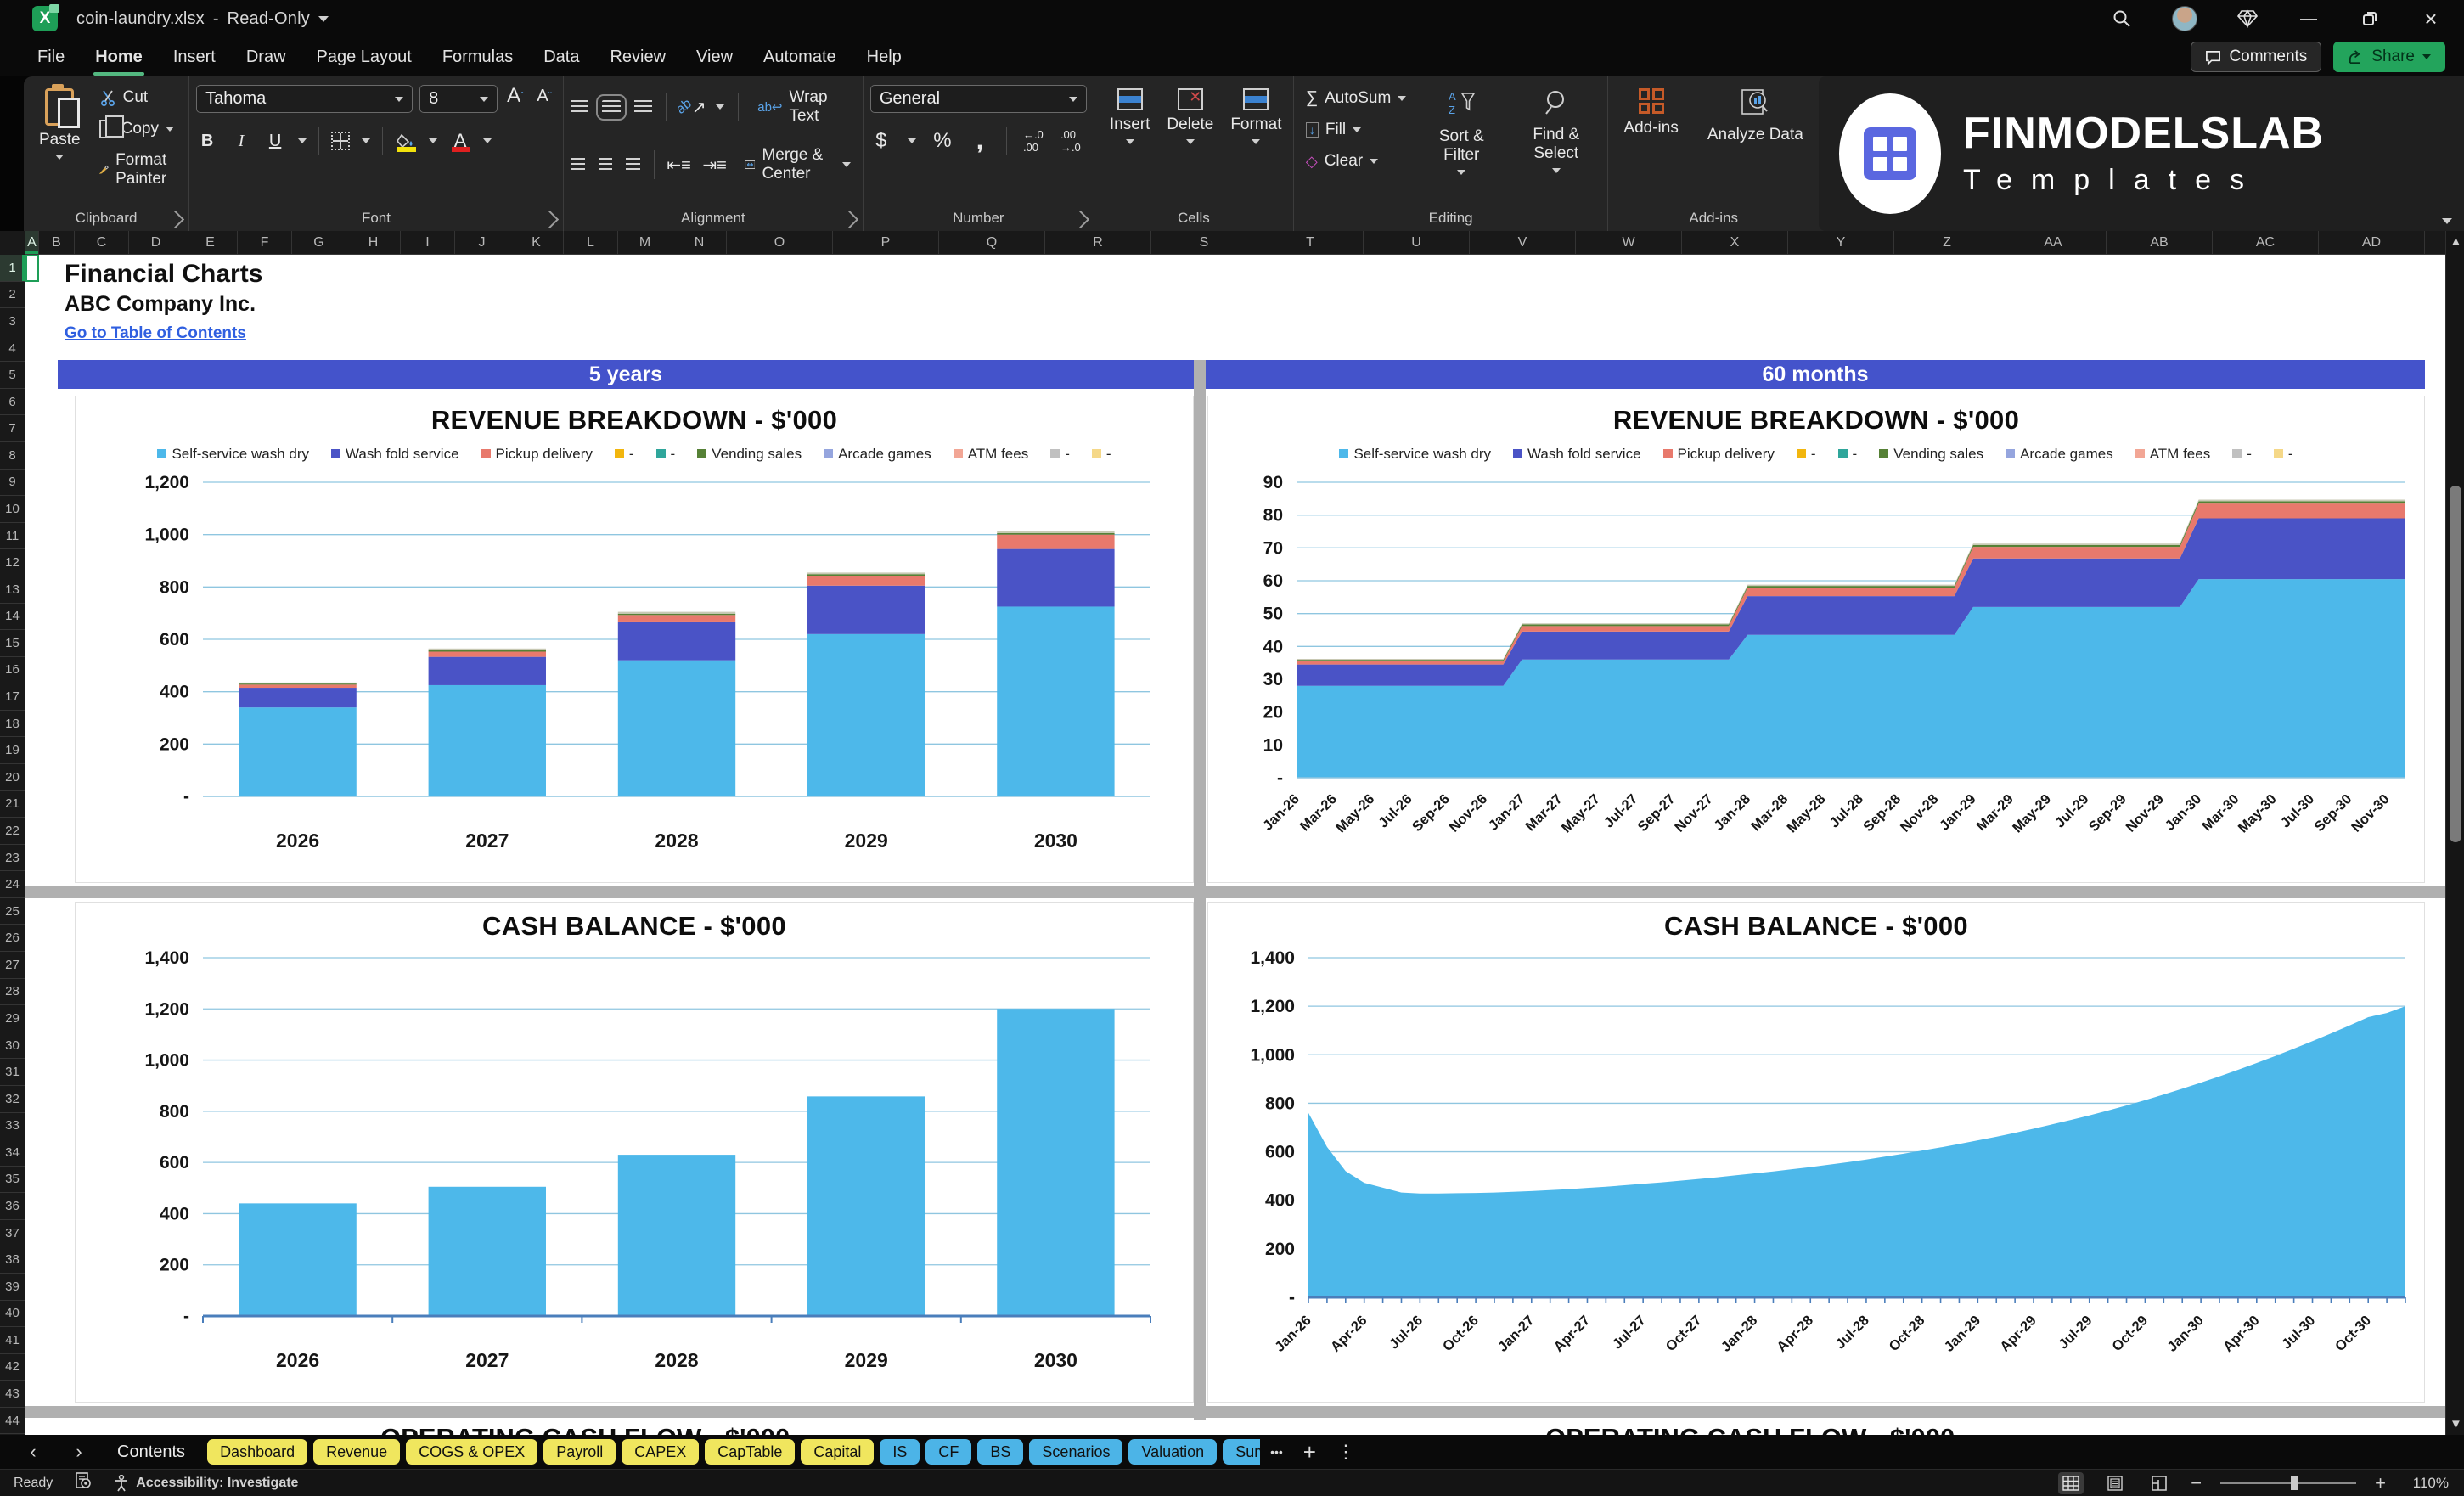  I want to click on decrease-decimal-button: .00 →.0, so click(1070, 141).